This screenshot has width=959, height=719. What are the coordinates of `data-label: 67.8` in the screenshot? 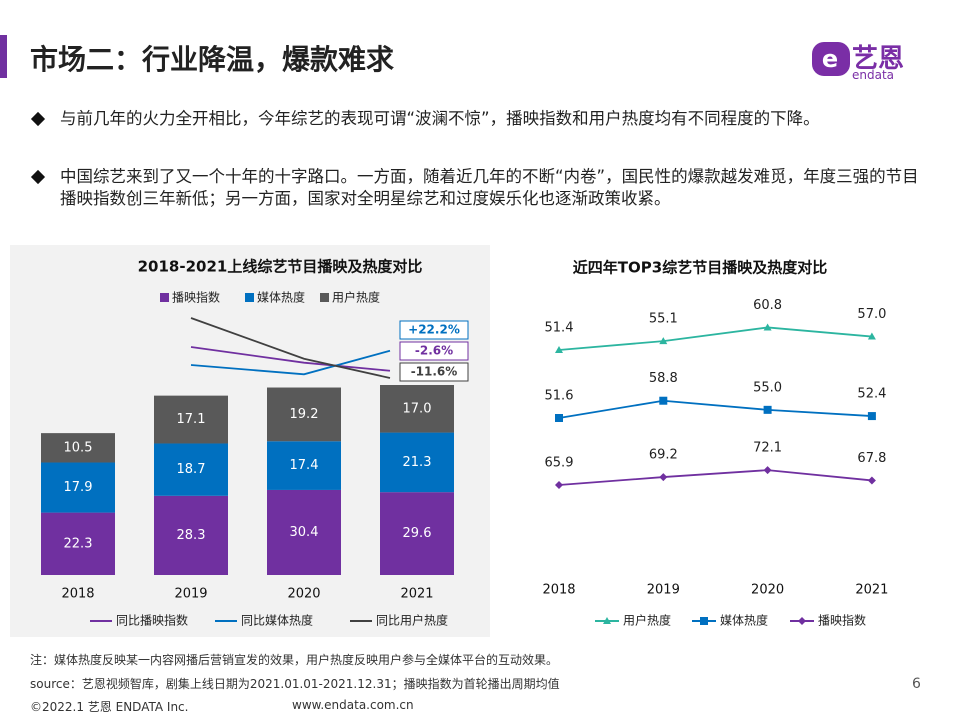 It's located at (871, 458).